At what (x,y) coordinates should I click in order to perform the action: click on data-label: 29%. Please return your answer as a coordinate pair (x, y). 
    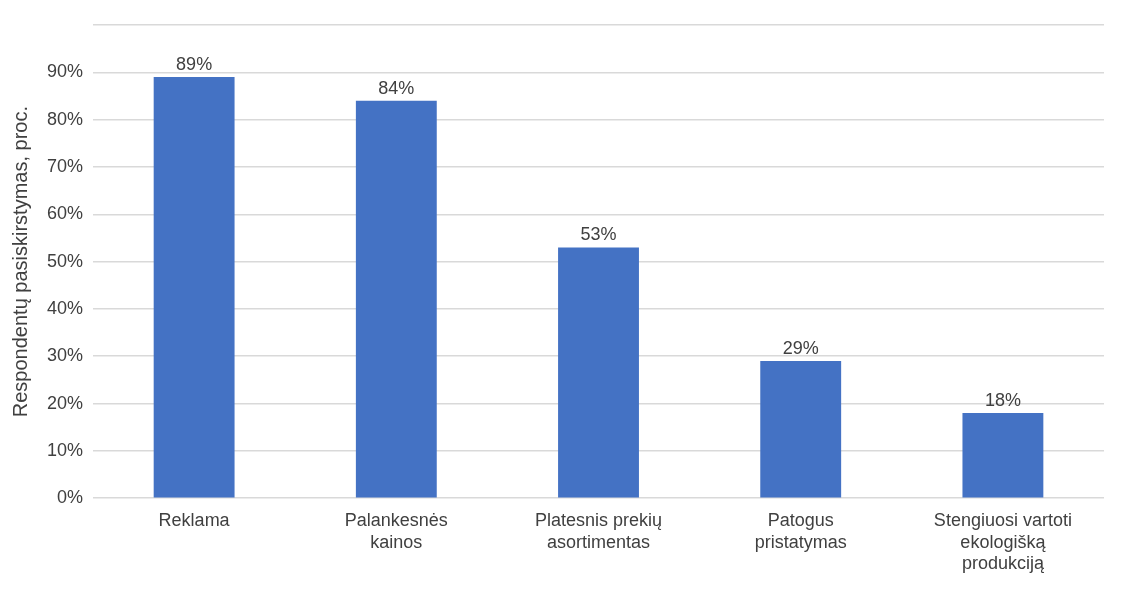
    Looking at the image, I should click on (800, 347).